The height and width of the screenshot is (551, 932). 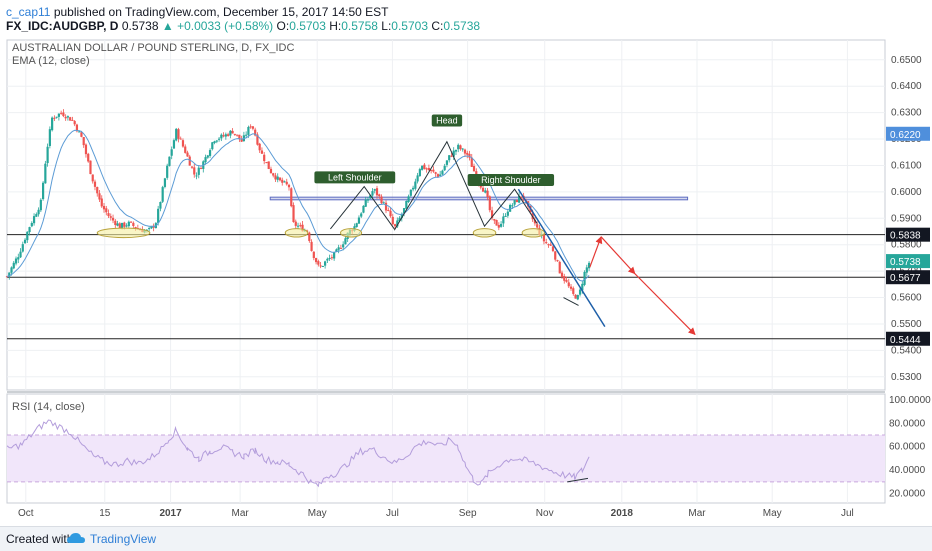 What do you see at coordinates (479, 198) in the screenshot?
I see `neckline-zone` at bounding box center [479, 198].